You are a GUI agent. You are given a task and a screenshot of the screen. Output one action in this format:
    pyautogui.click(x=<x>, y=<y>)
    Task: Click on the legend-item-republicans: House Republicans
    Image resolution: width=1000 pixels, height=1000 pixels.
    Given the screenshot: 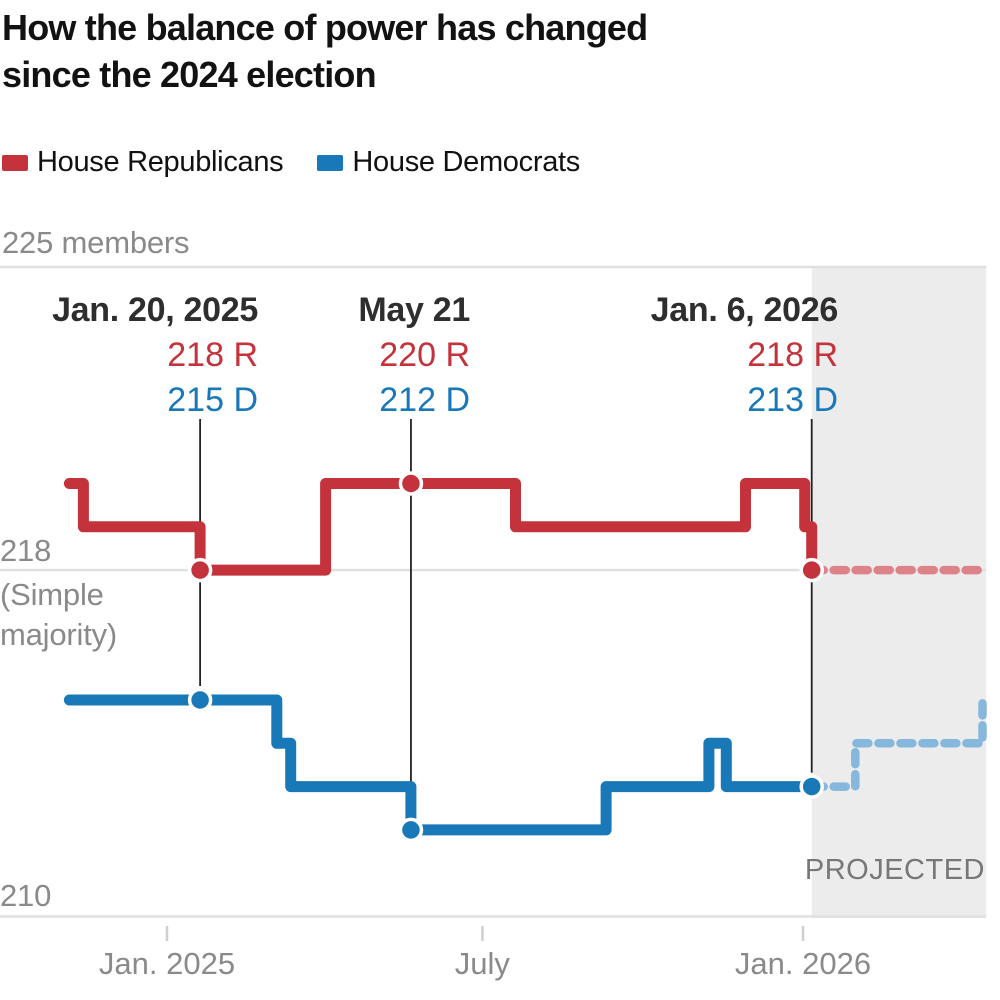 What is the action you would take?
    pyautogui.click(x=143, y=162)
    